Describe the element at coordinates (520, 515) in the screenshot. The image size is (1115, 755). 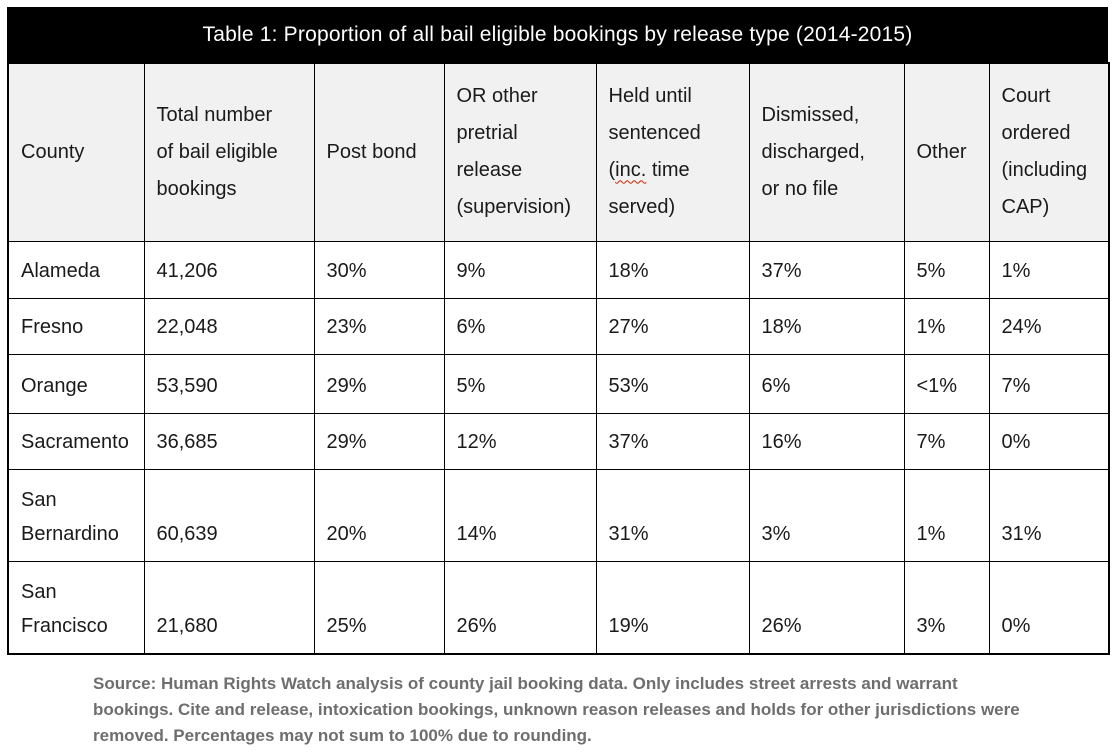
I see `cell-or-release: 14%` at that location.